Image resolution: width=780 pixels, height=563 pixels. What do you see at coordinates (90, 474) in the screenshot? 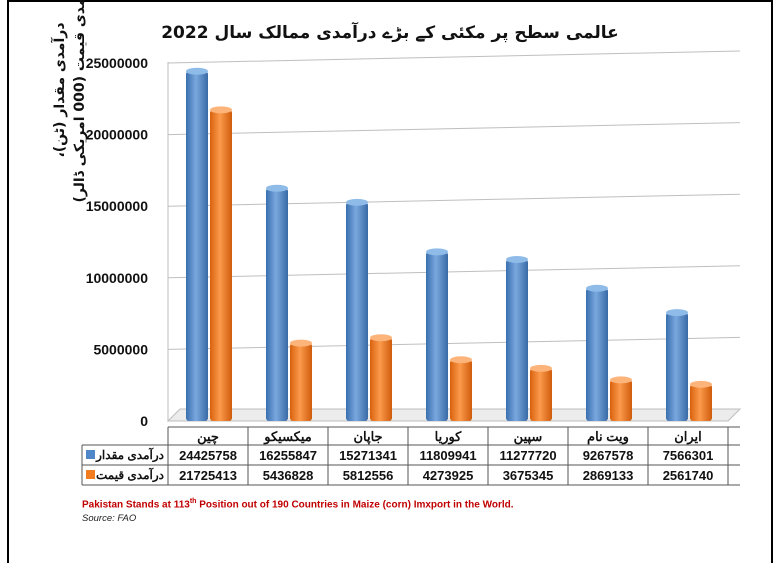
I see `legend-swatch-value` at bounding box center [90, 474].